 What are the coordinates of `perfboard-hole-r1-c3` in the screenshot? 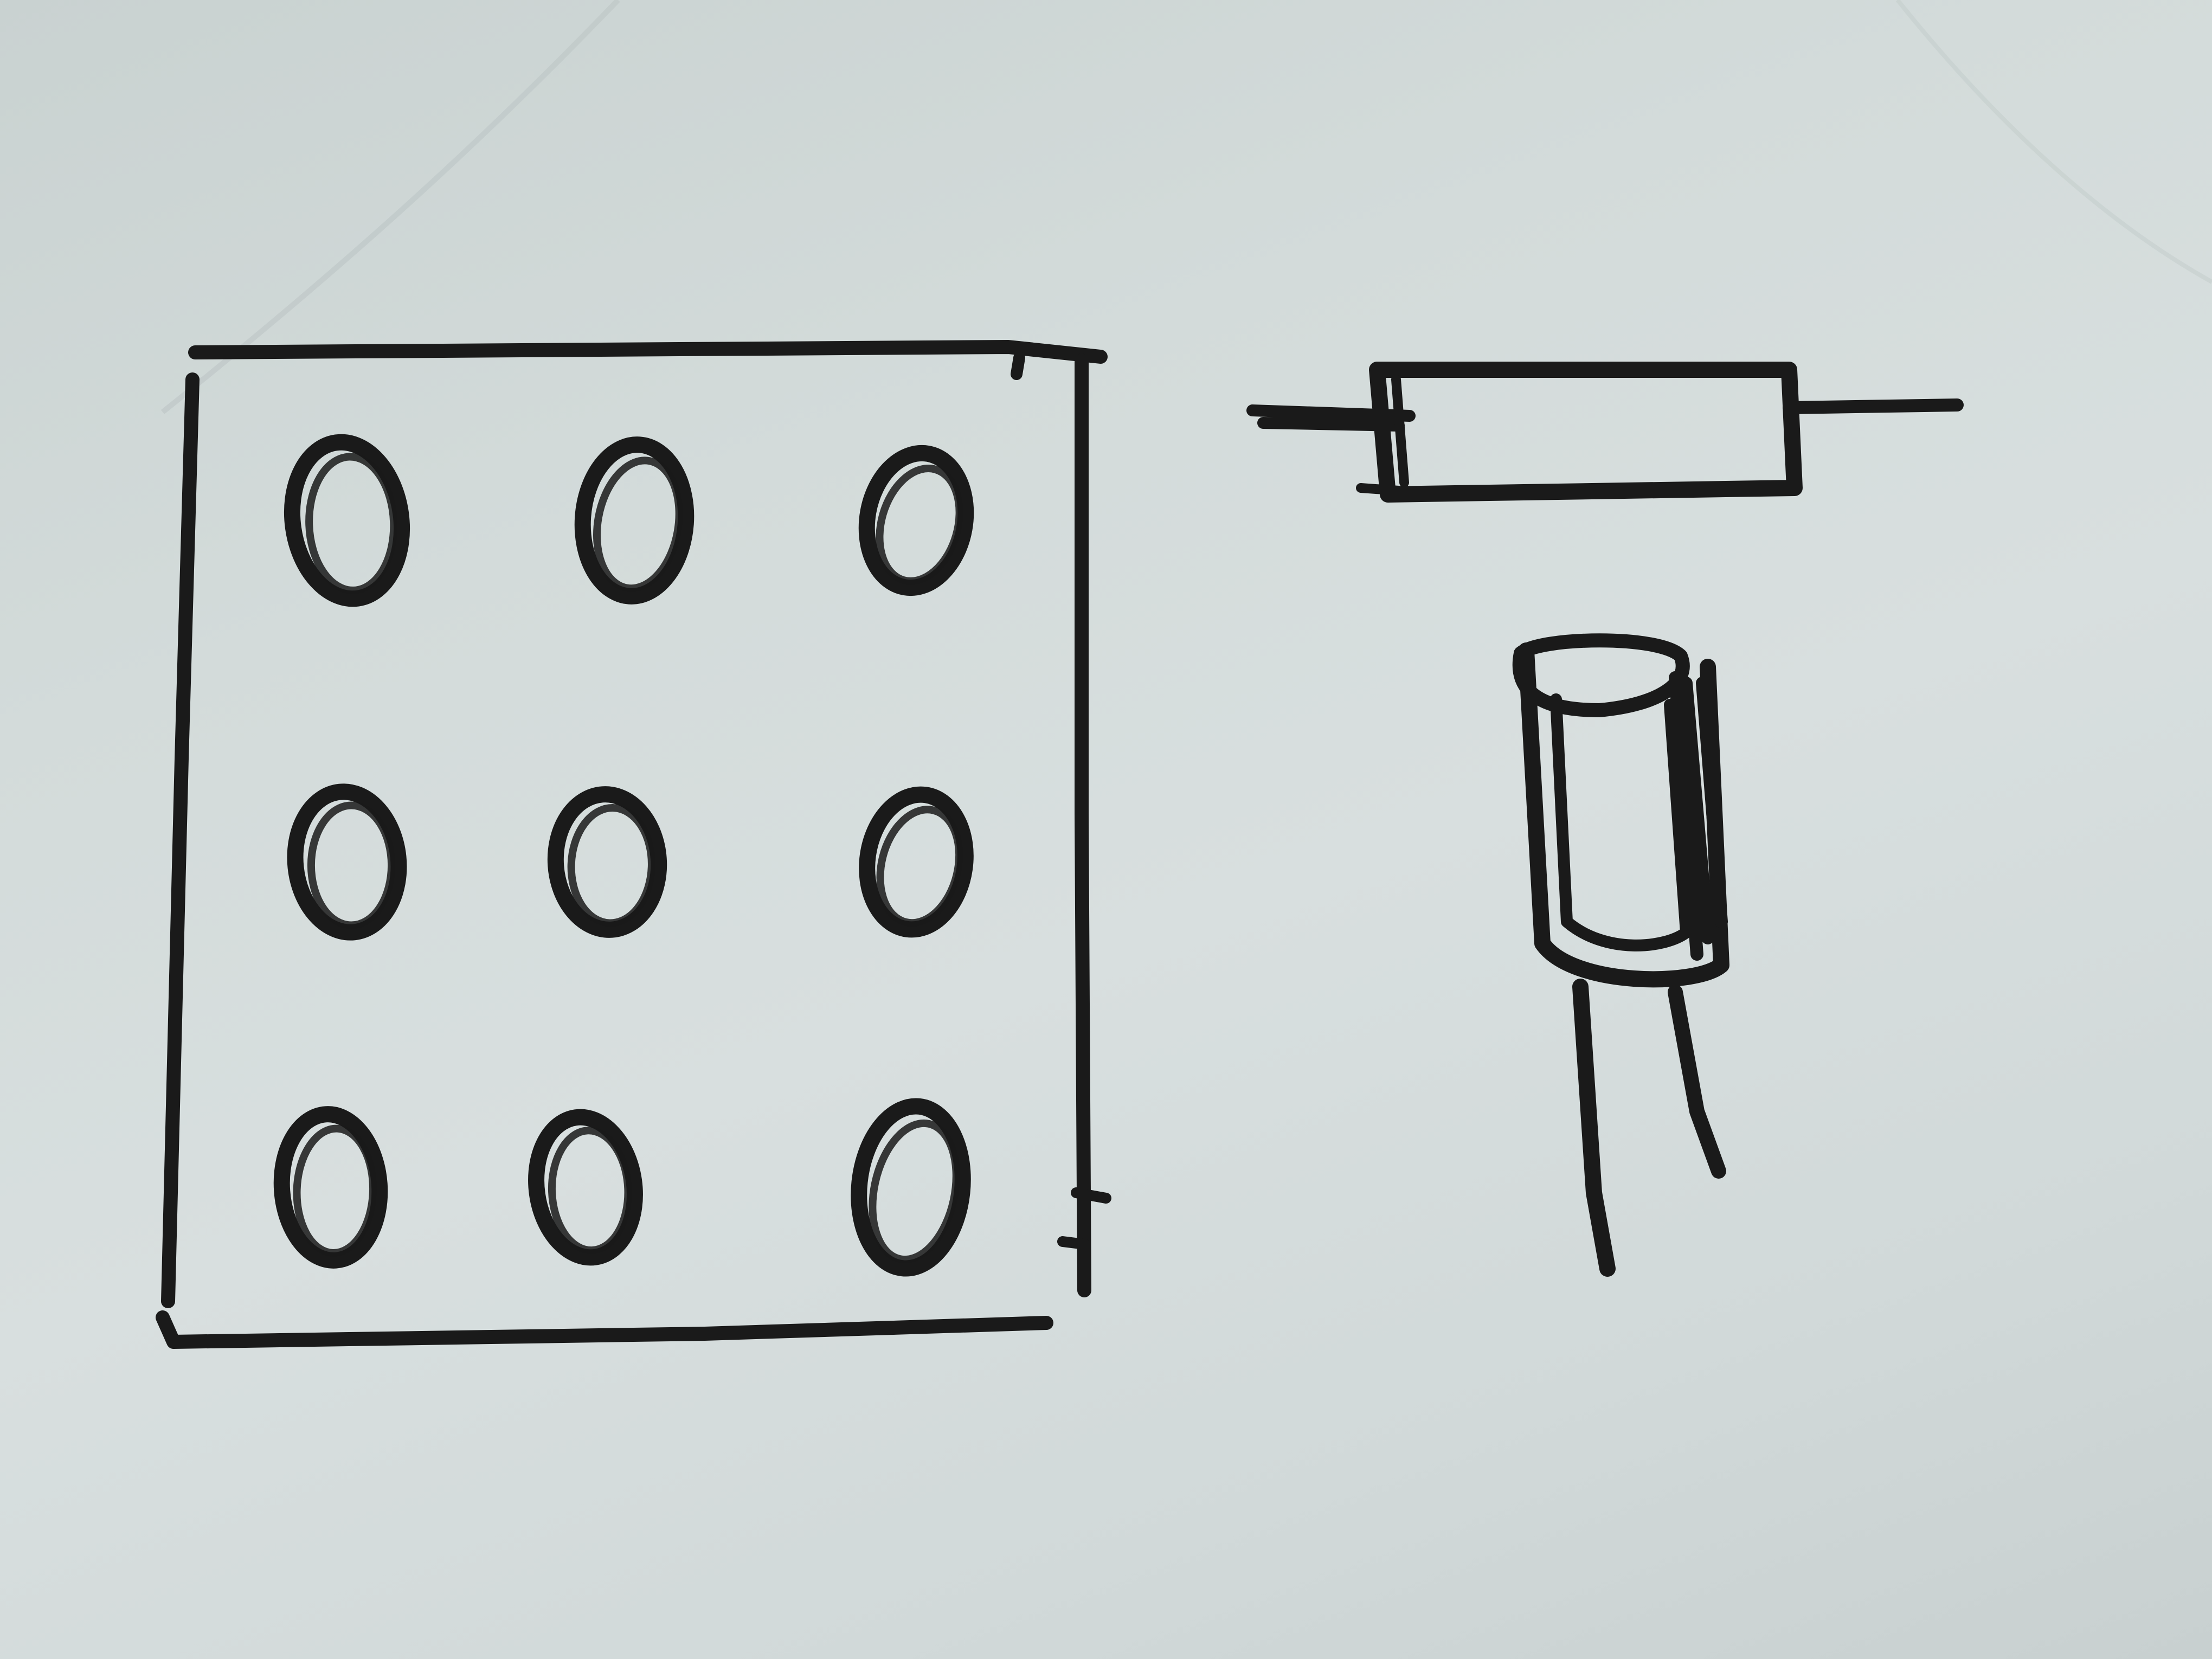 It's located at (916, 520).